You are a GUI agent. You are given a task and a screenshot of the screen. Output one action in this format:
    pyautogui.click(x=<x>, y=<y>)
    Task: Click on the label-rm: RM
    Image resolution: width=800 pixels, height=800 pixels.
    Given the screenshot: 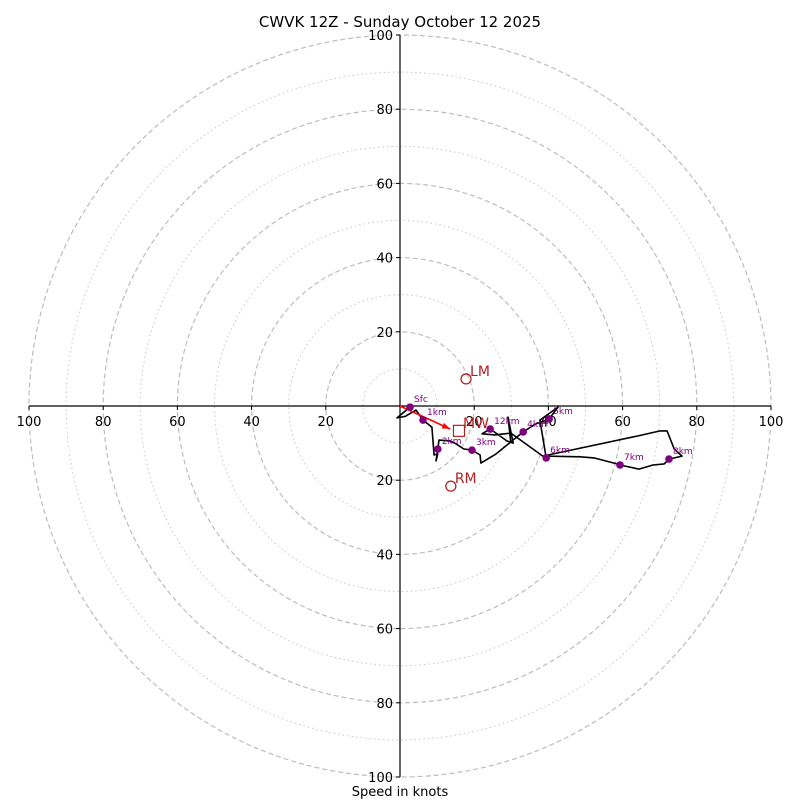 What is the action you would take?
    pyautogui.click(x=466, y=479)
    